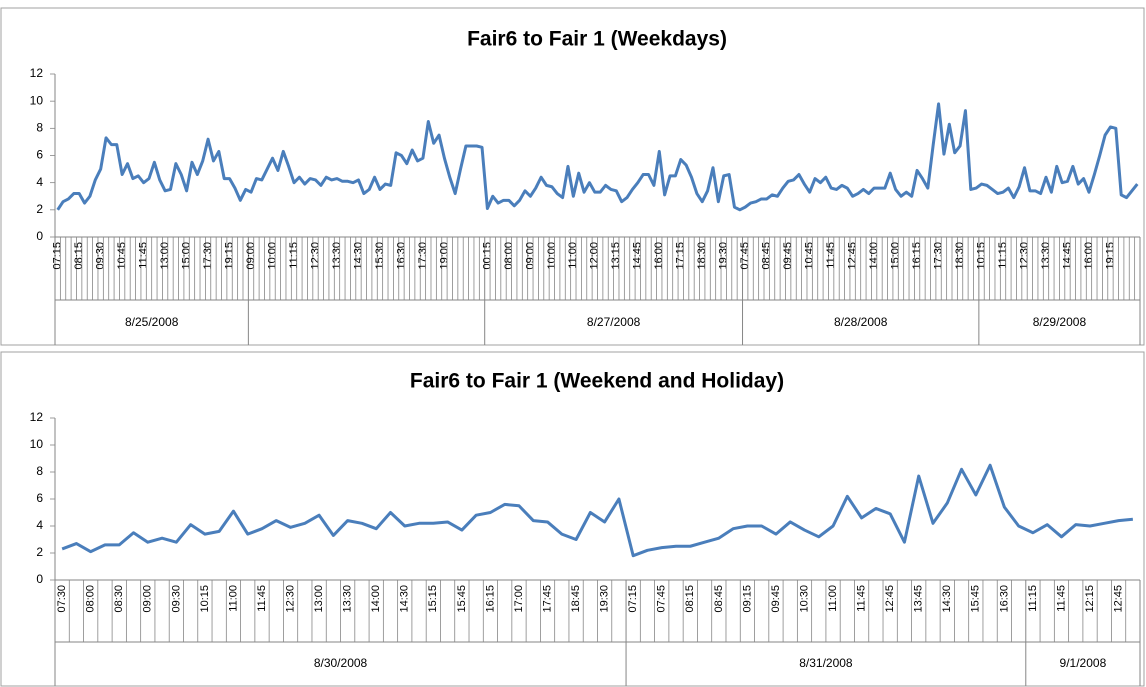 The width and height of the screenshot is (1146, 687). What do you see at coordinates (547, 599) in the screenshot?
I see `x-tick-label: 17:45` at bounding box center [547, 599].